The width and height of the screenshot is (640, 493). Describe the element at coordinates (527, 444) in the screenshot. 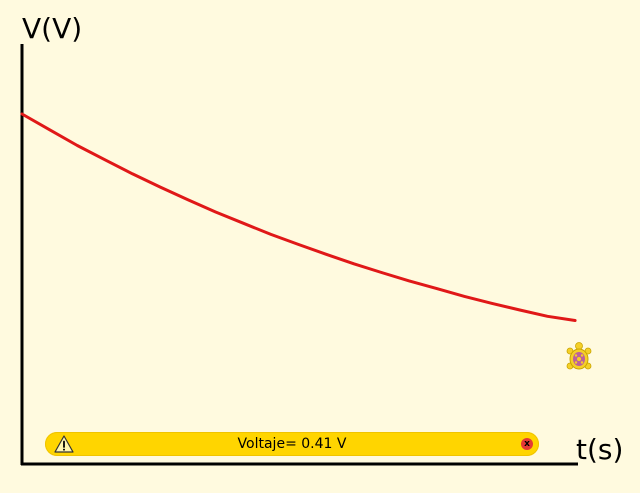

I see `close-icon: x` at that location.